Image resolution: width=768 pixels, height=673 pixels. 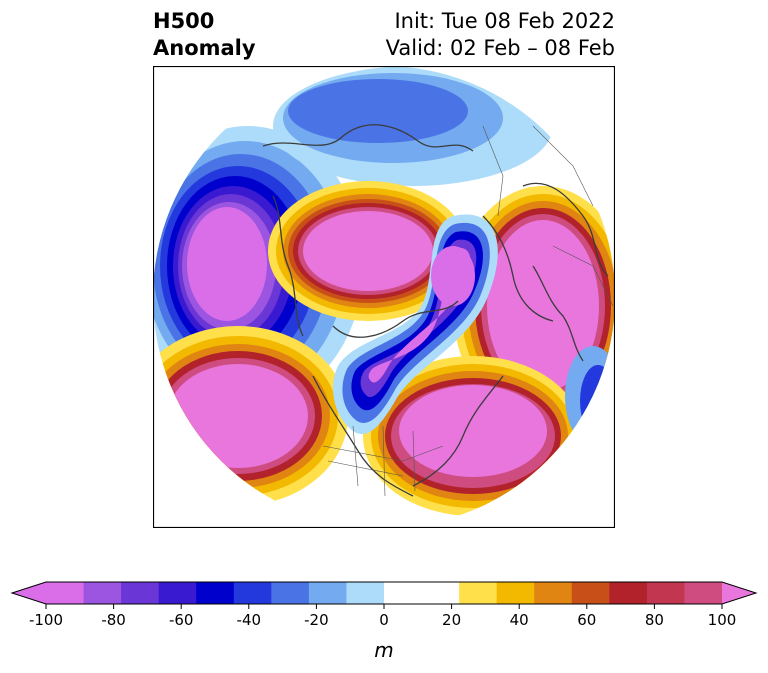 I want to click on colorbar-tick-label: -20, so click(x=316, y=620).